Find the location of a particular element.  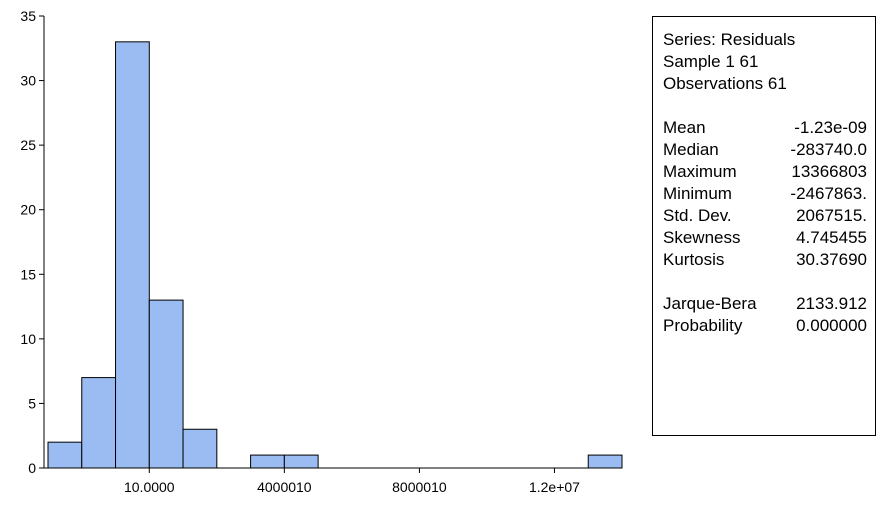

y-tick-label: 10 is located at coordinates (28, 339).